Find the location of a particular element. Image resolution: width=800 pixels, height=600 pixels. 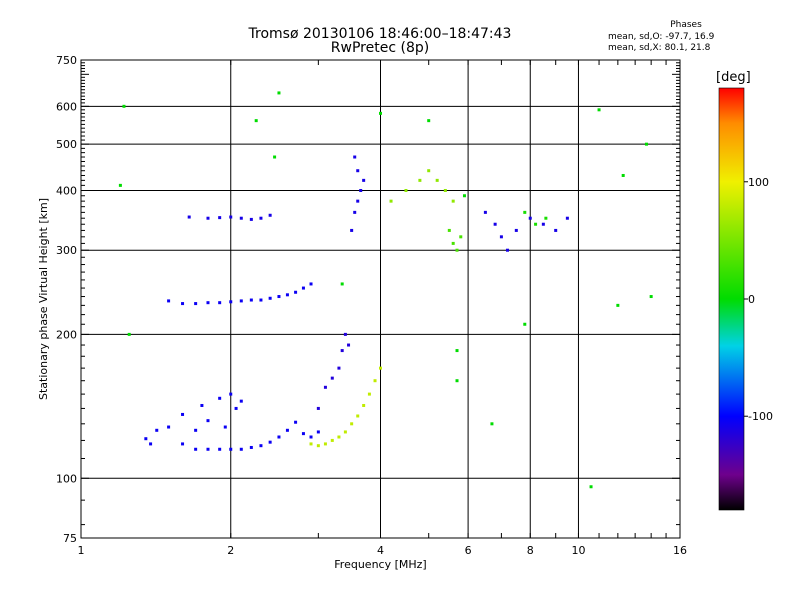

phases-stats-x: mean, sd,X: 80.1, 21.8 is located at coordinates (659, 48).